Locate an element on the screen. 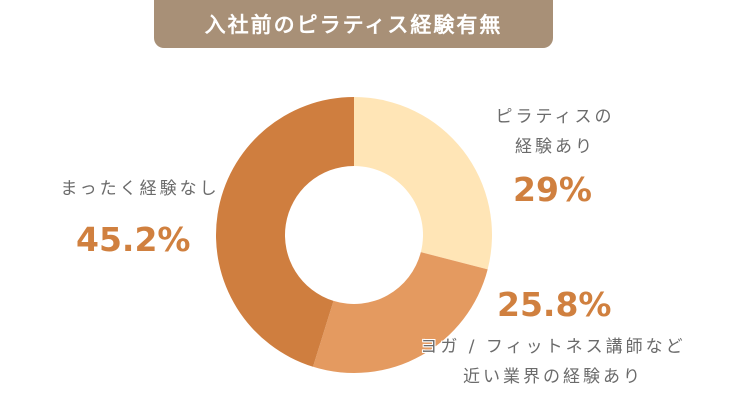 The image size is (735, 411). label-pilates-experience: ピラティスの 経験あり is located at coordinates (555, 132).